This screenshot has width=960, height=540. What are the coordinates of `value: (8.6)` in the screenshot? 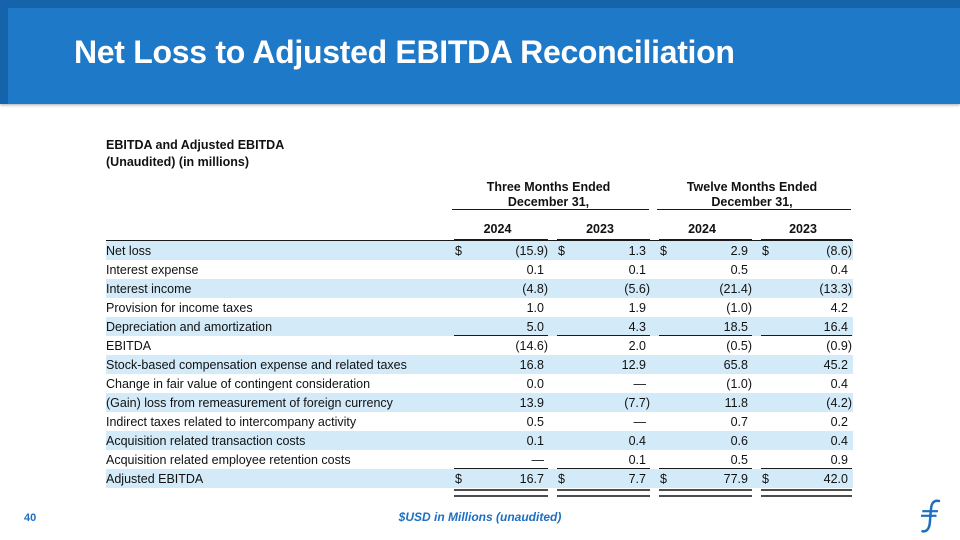 It's located at (839, 250).